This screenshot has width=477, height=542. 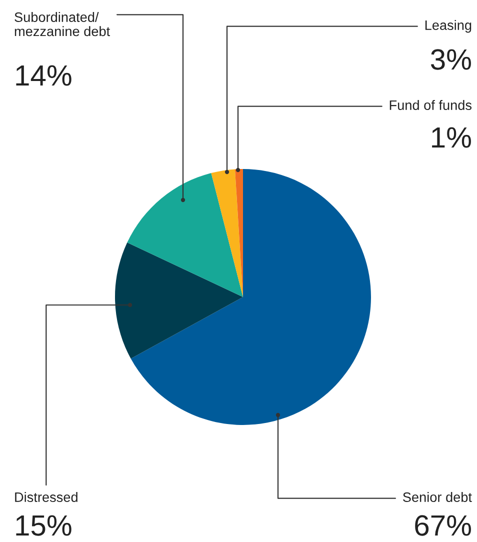 What do you see at coordinates (443, 525) in the screenshot?
I see `data-label: 67%` at bounding box center [443, 525].